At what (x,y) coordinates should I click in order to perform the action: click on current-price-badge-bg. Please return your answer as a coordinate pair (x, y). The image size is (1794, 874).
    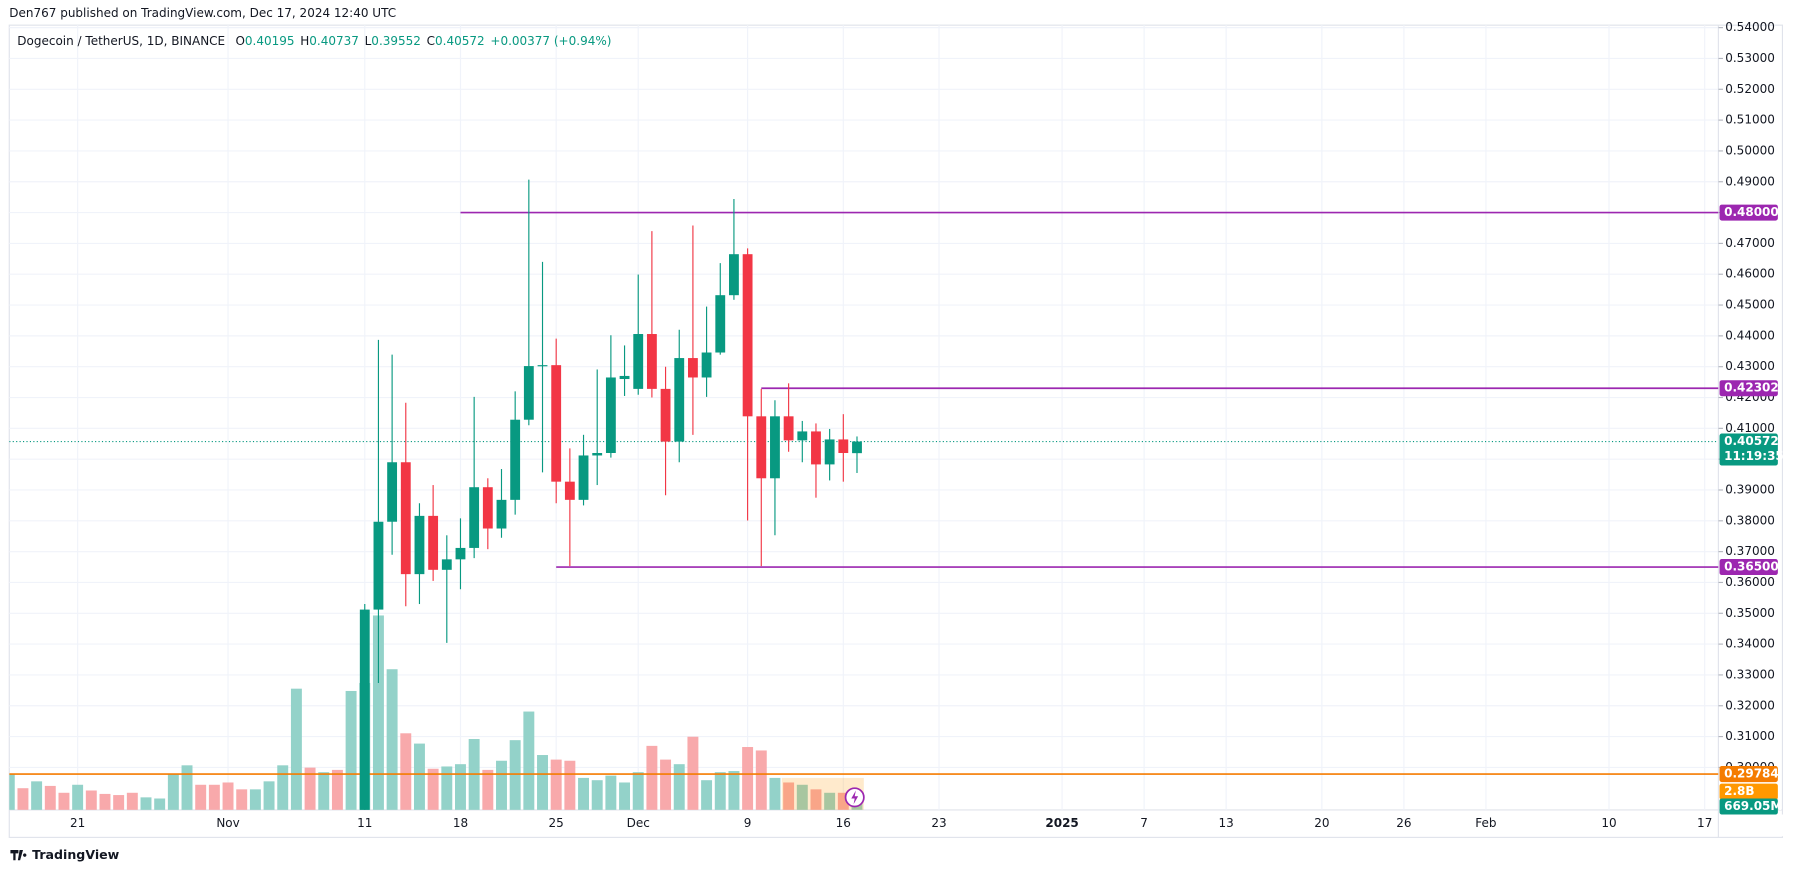
    Looking at the image, I should click on (1748, 449).